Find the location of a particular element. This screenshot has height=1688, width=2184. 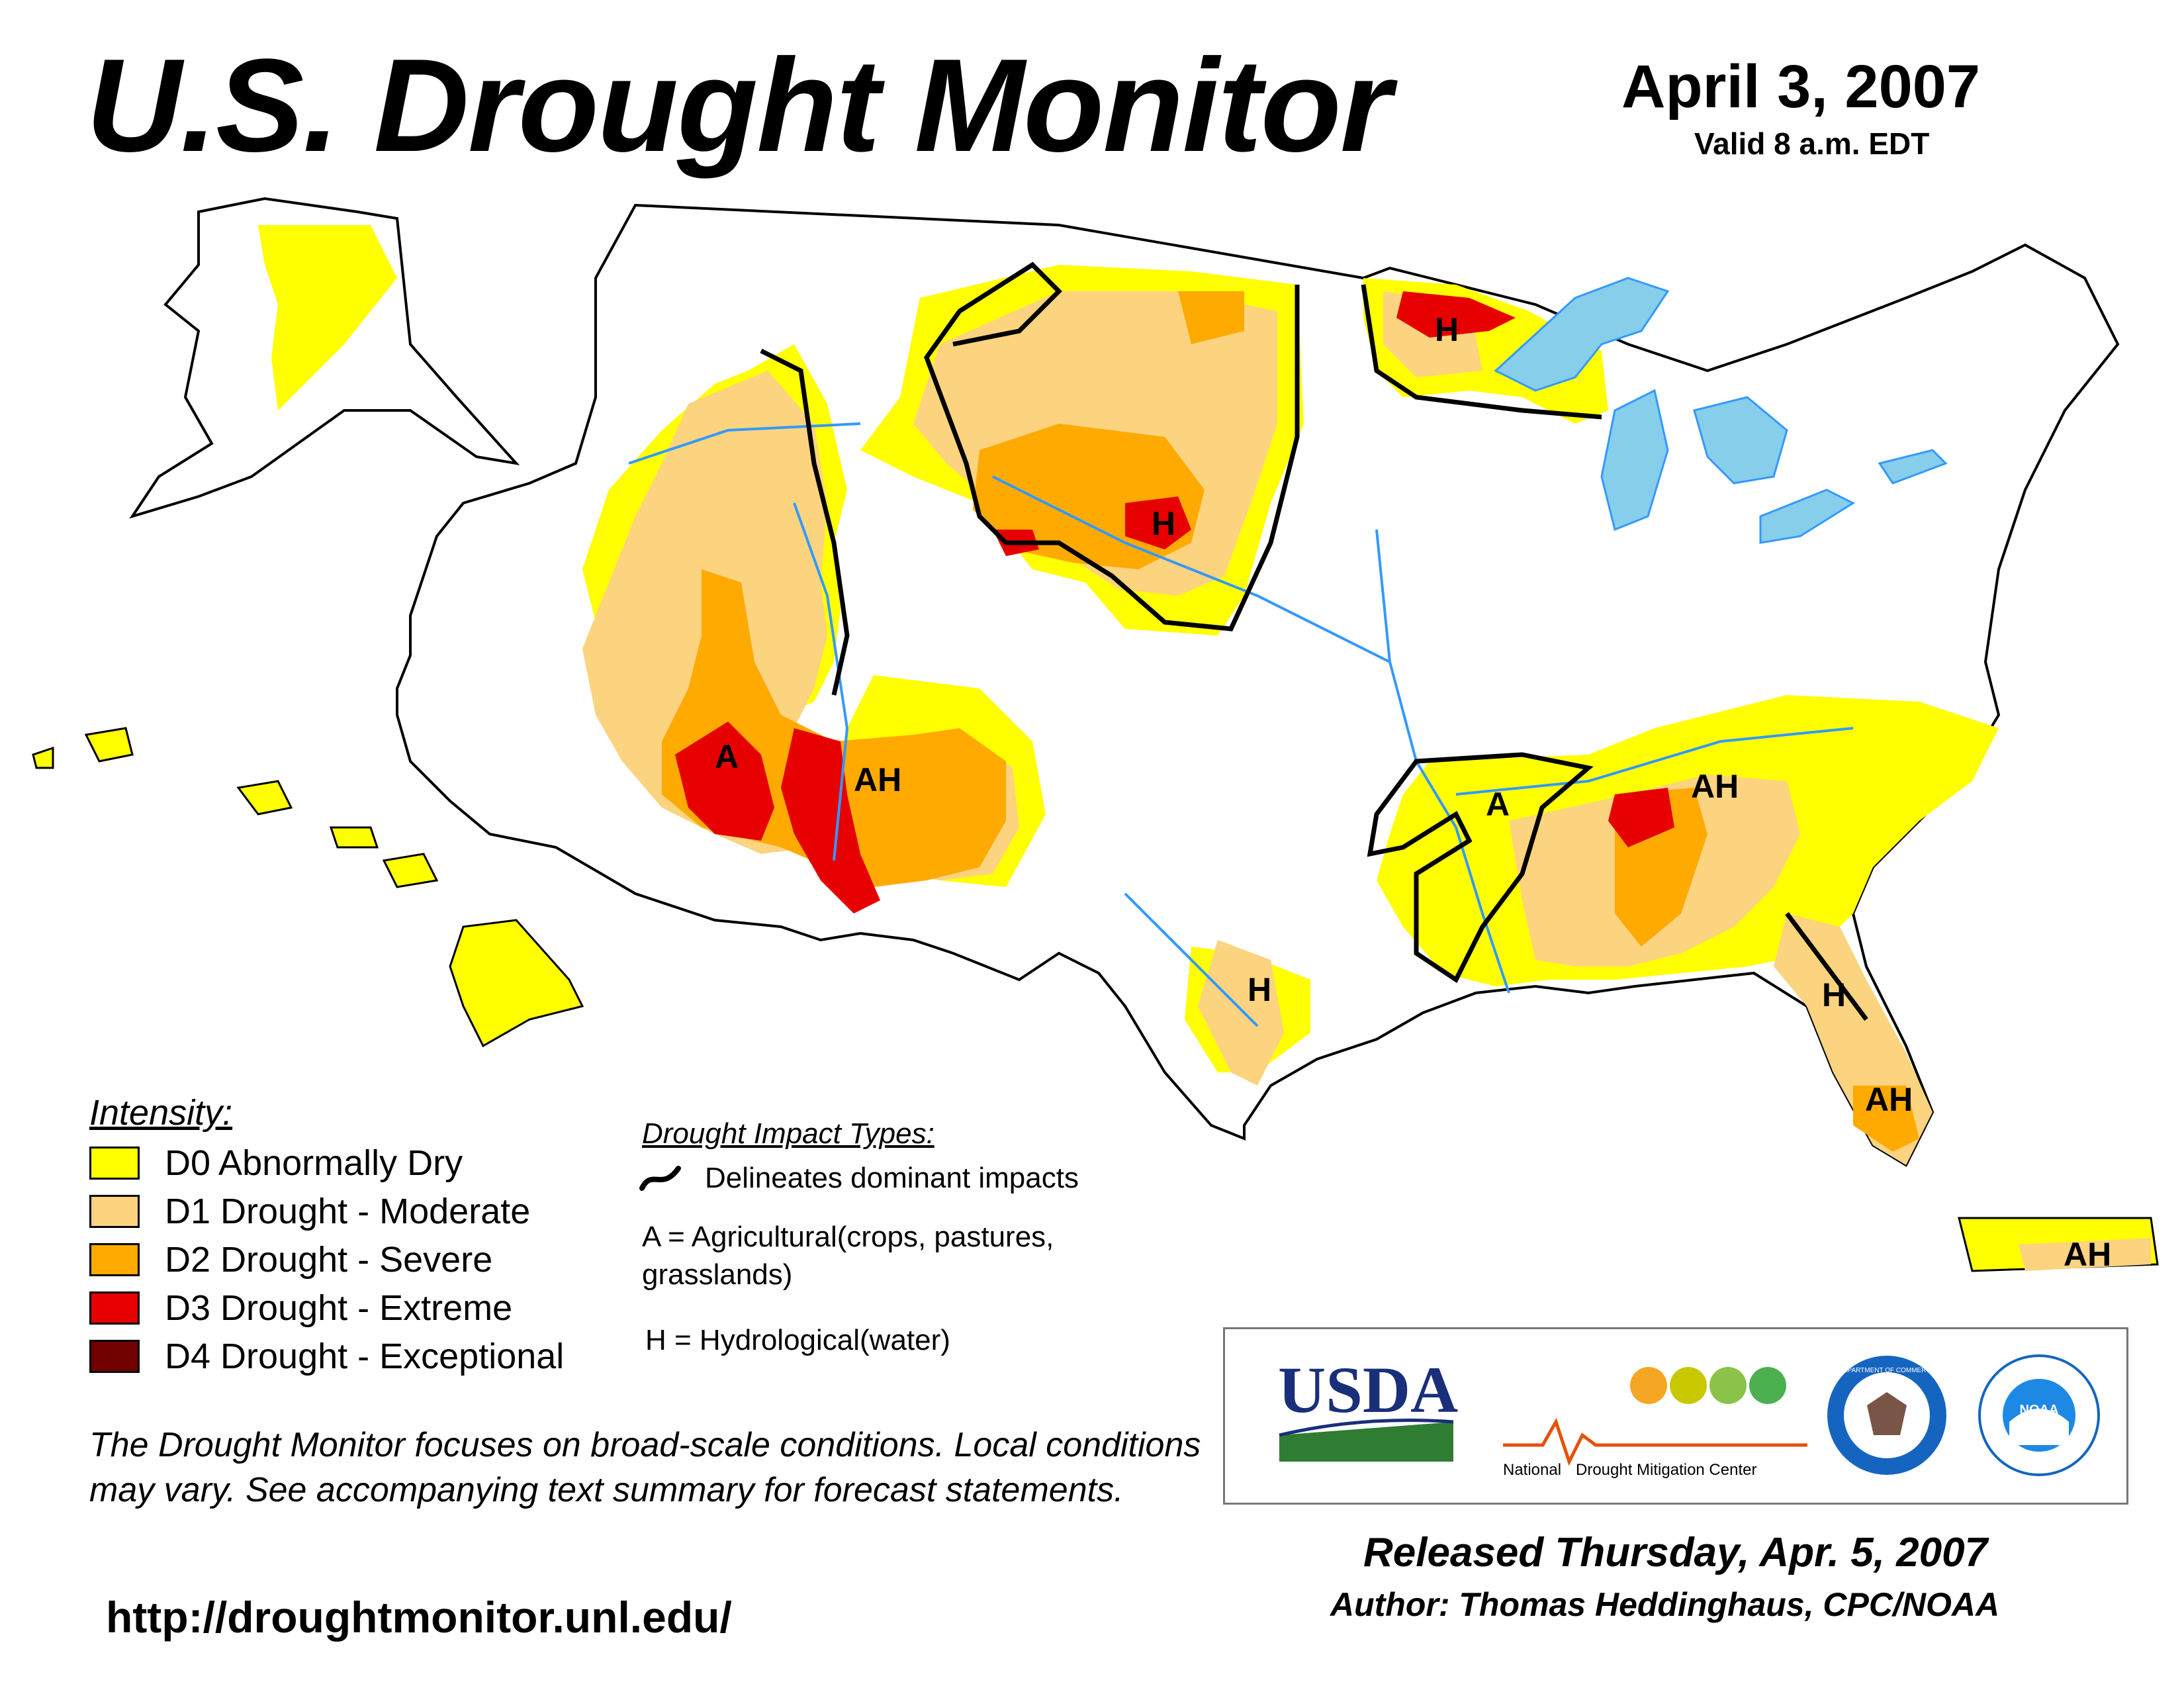

legend-item-d0: D0 Abnormally Dry is located at coordinates (276, 1163).